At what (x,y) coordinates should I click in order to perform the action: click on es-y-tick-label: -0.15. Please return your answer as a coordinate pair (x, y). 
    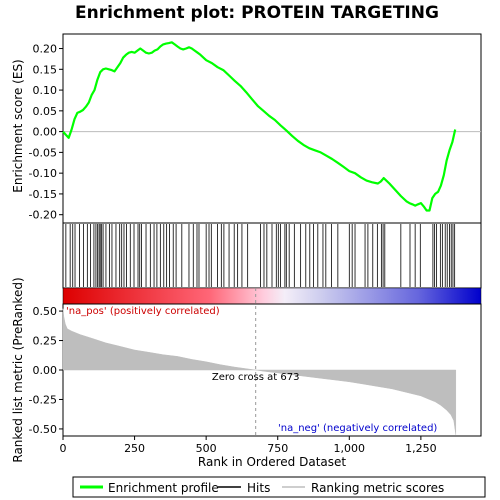
    Looking at the image, I should click on (43, 194).